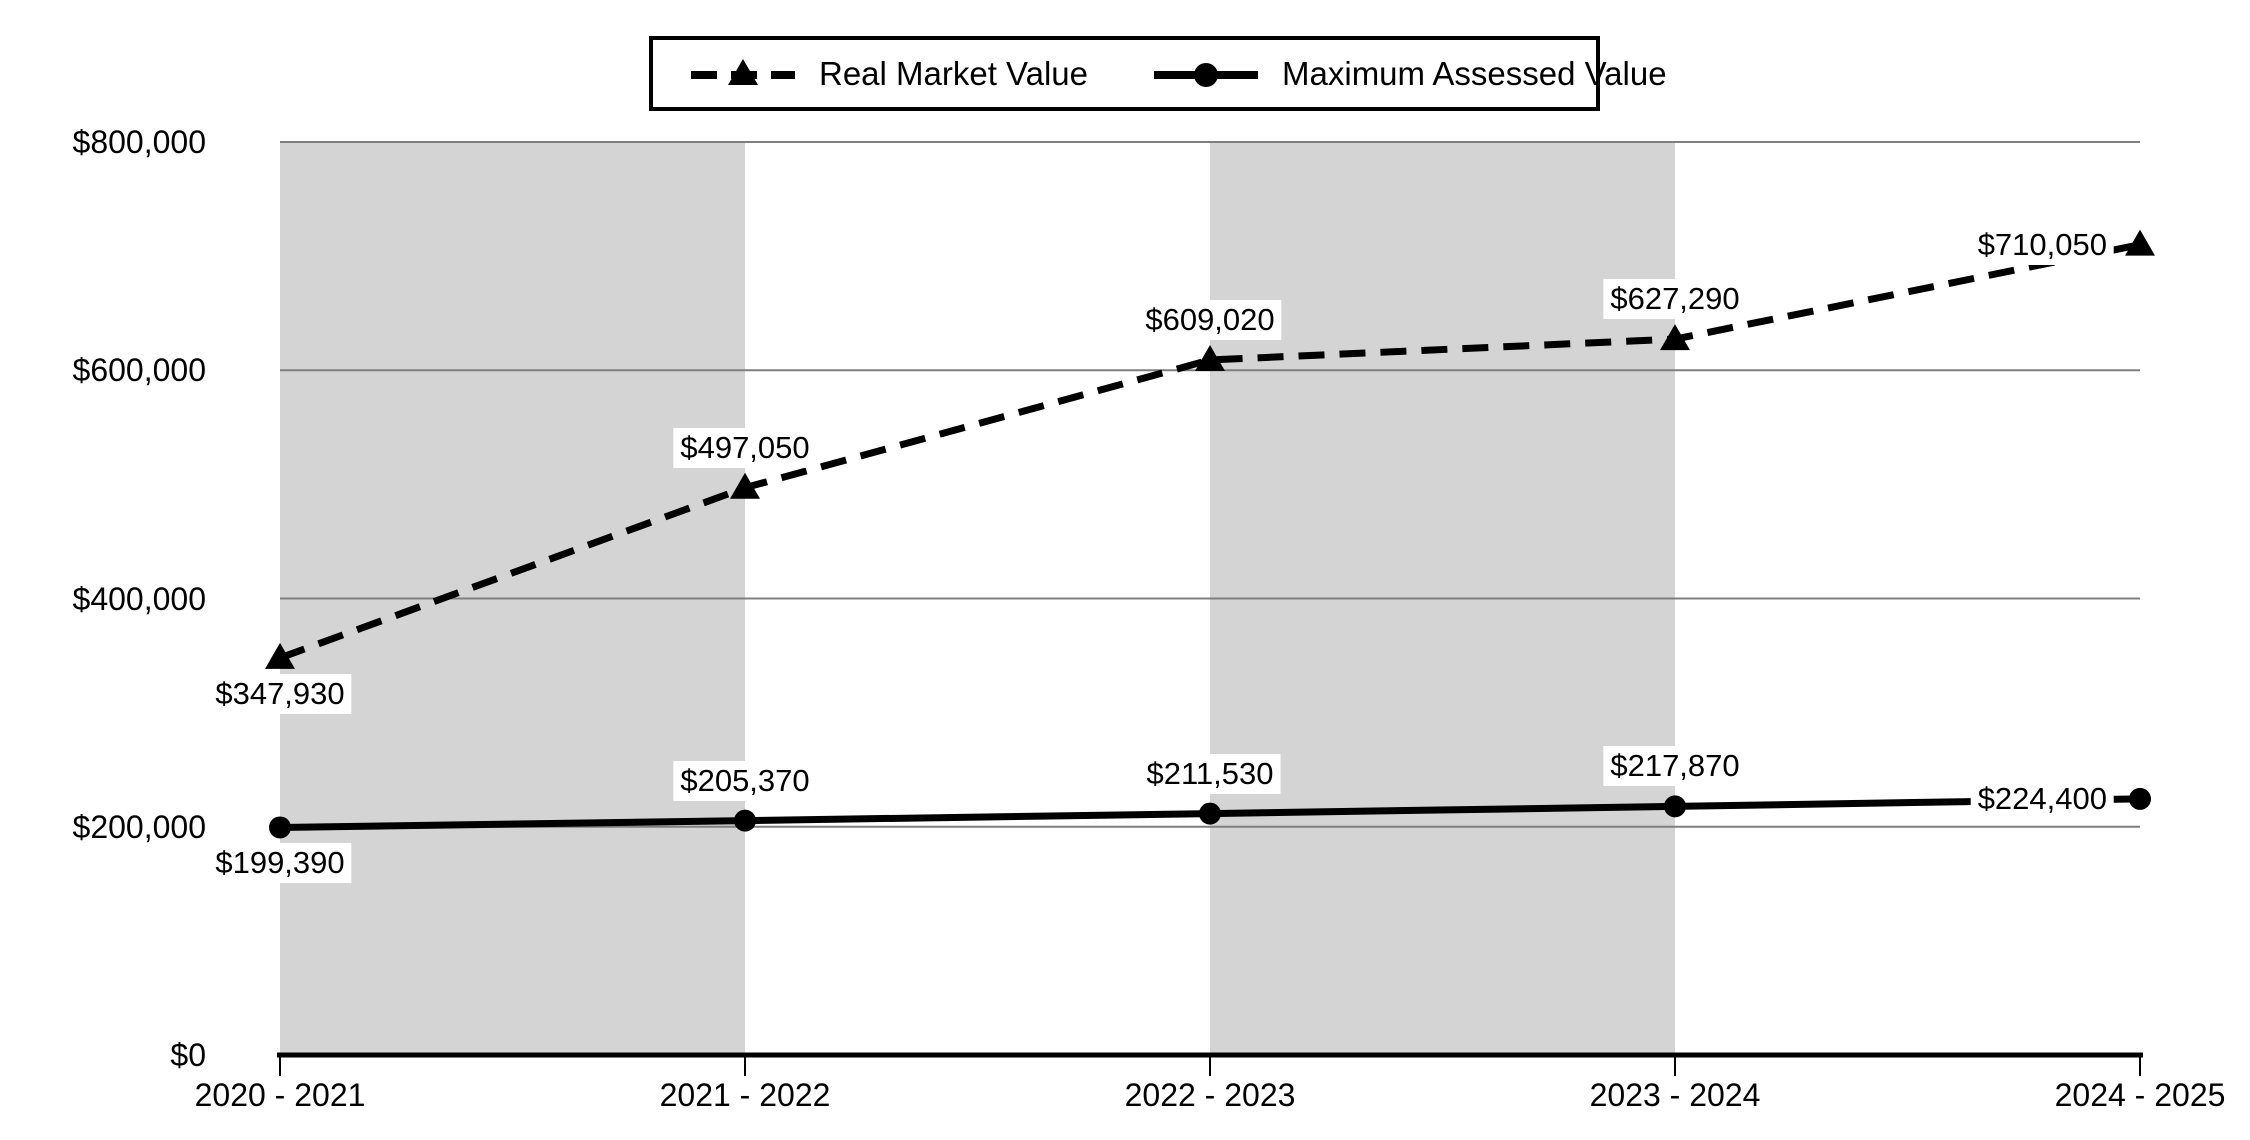  What do you see at coordinates (139, 598) in the screenshot?
I see `y-axis-tick-label: $400,000` at bounding box center [139, 598].